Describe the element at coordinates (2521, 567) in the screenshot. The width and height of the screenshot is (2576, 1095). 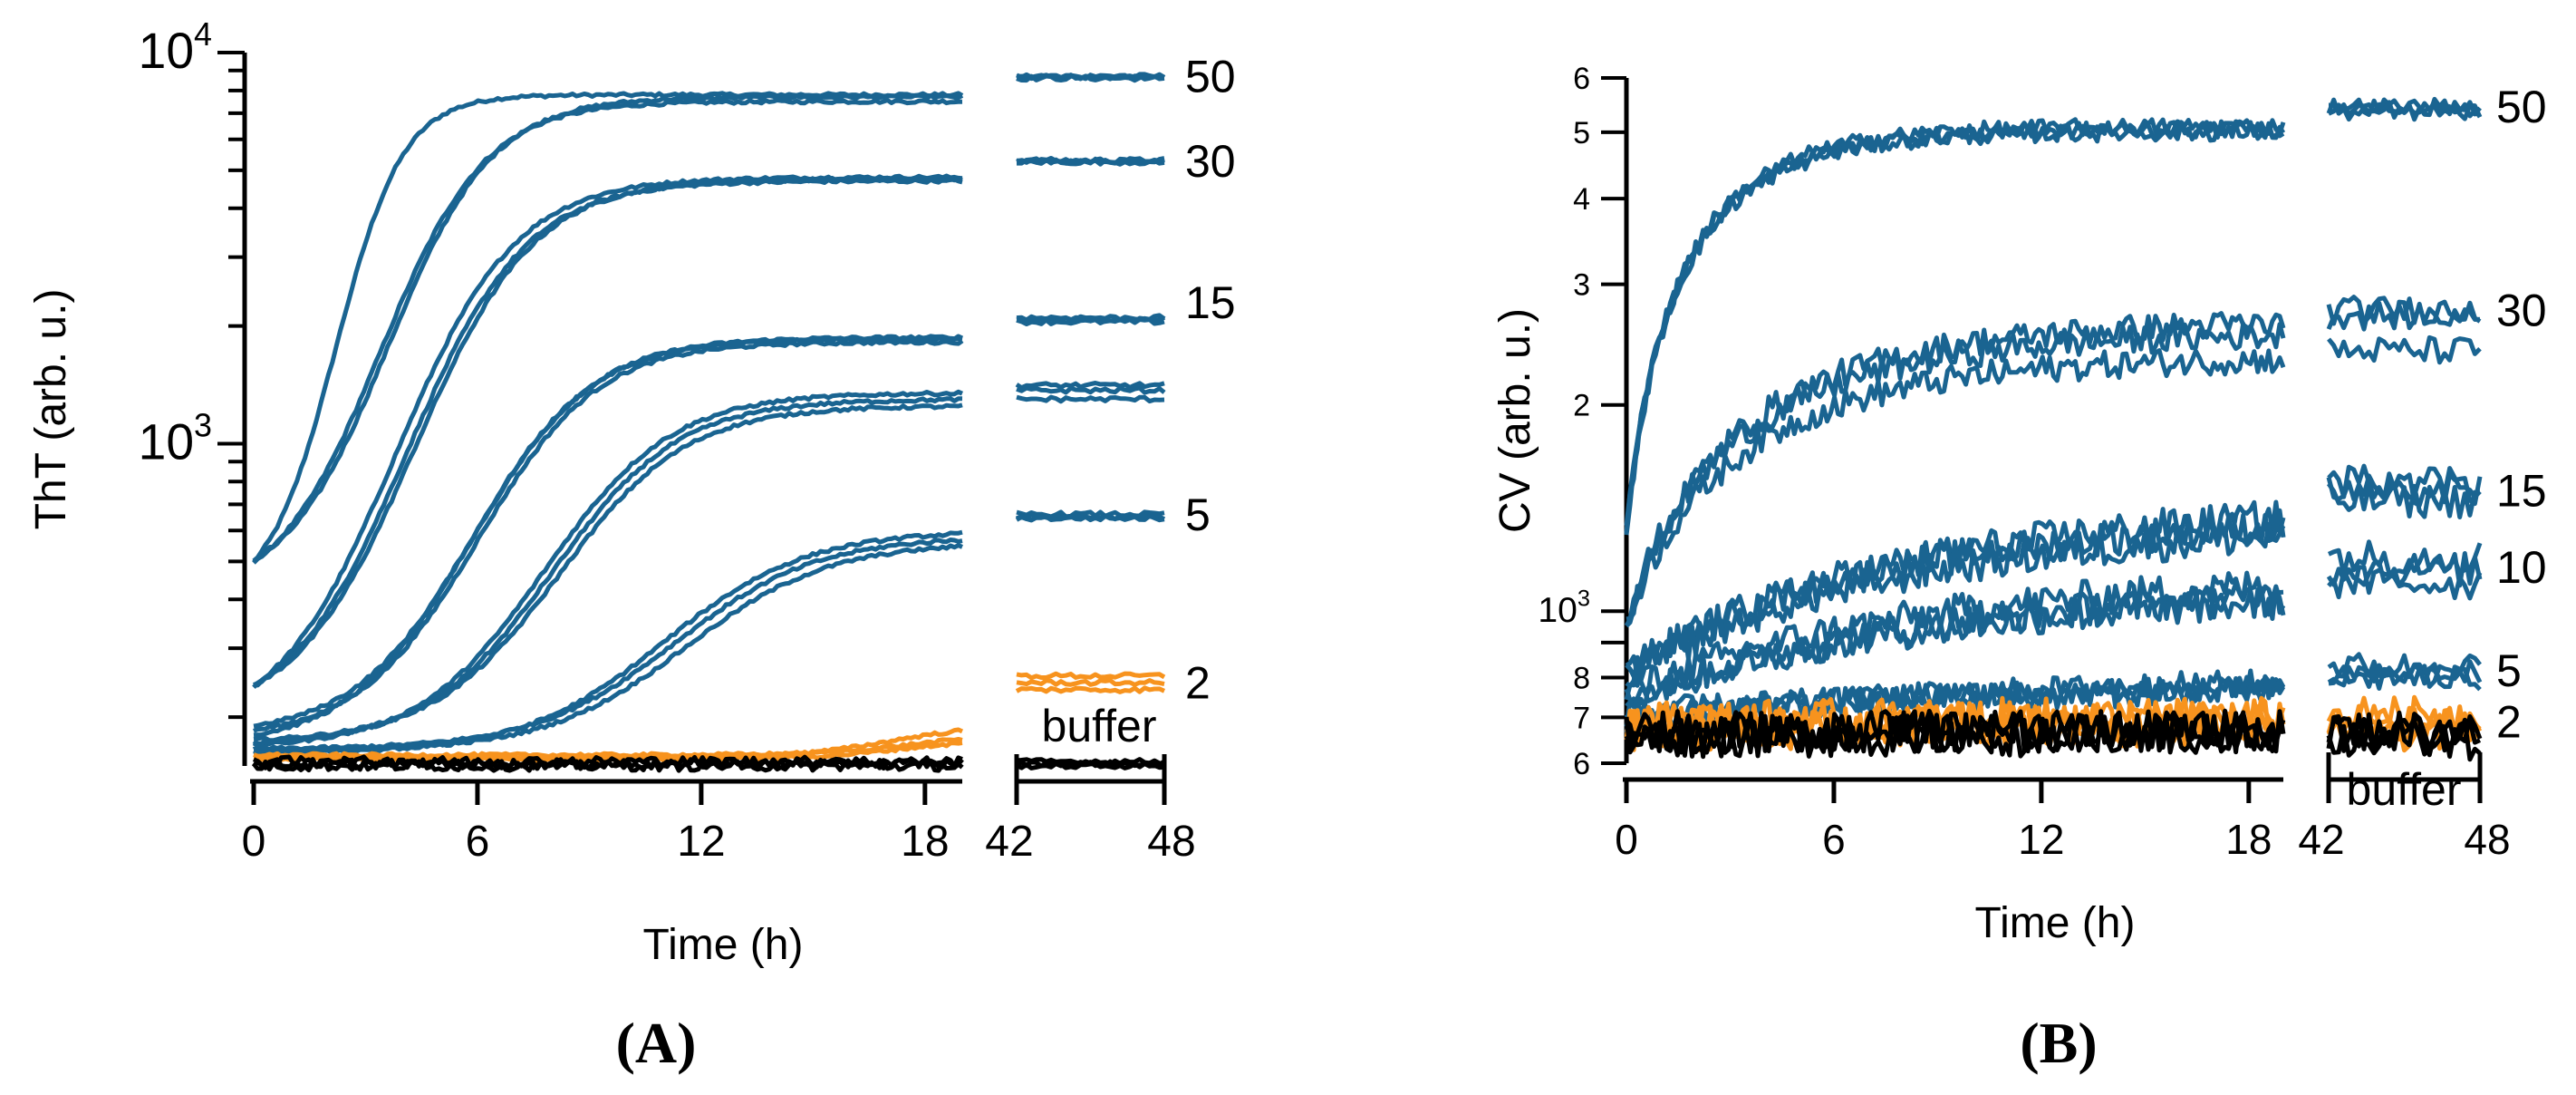
I see `series-label: 10` at that location.